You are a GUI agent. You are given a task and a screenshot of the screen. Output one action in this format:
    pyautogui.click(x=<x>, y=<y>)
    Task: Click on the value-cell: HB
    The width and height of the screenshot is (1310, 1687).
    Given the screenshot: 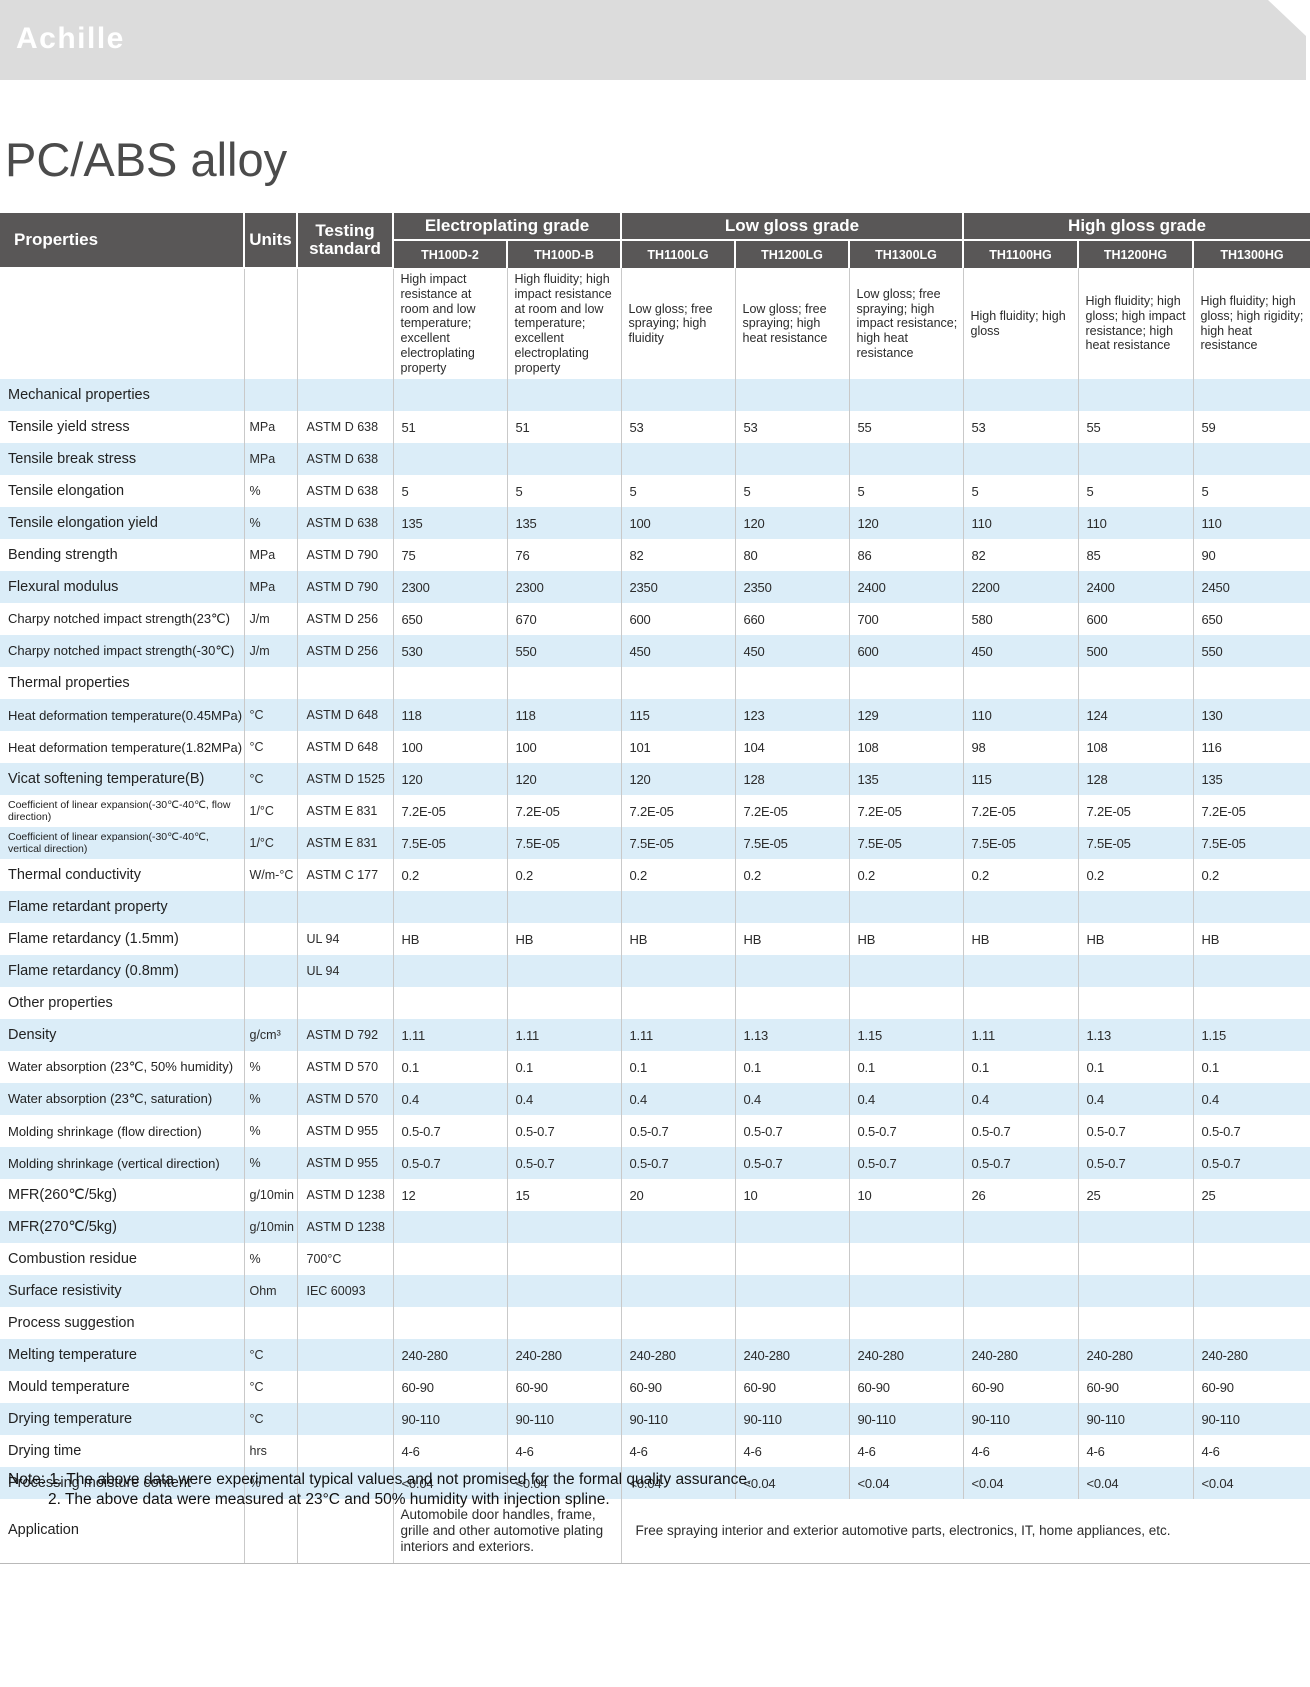 What is the action you would take?
    pyautogui.click(x=906, y=939)
    